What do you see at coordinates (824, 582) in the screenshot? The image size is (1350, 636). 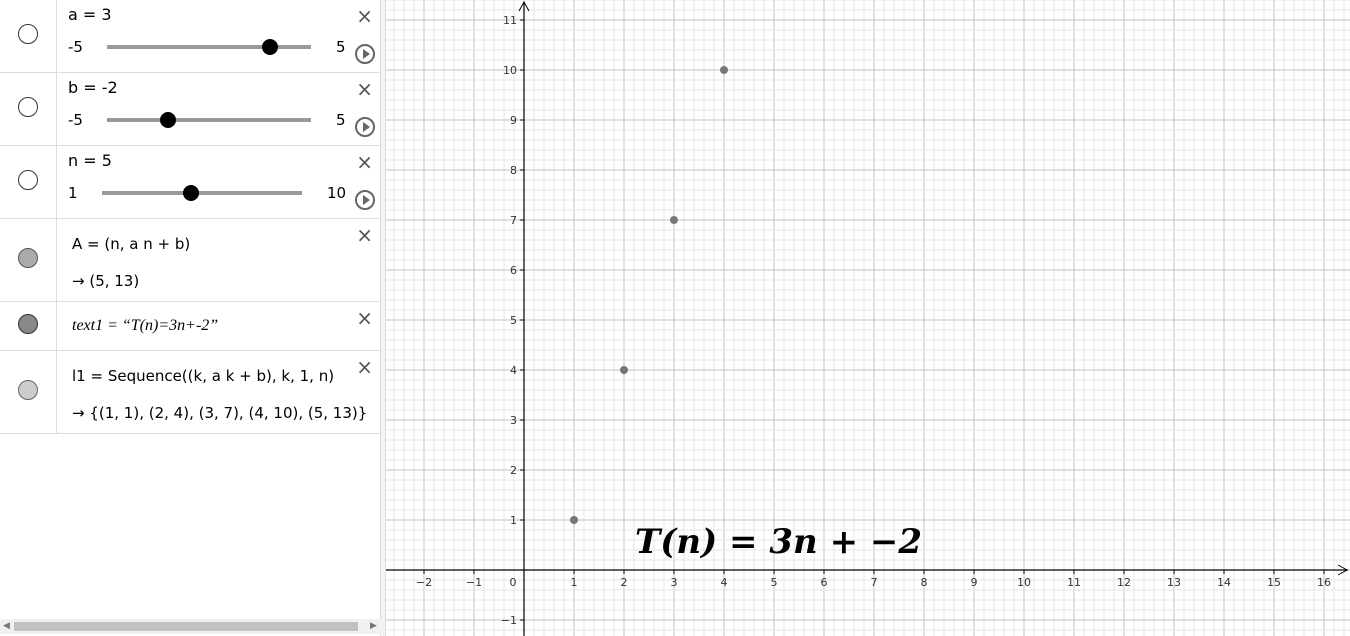 I see `x-tick-label: 6` at bounding box center [824, 582].